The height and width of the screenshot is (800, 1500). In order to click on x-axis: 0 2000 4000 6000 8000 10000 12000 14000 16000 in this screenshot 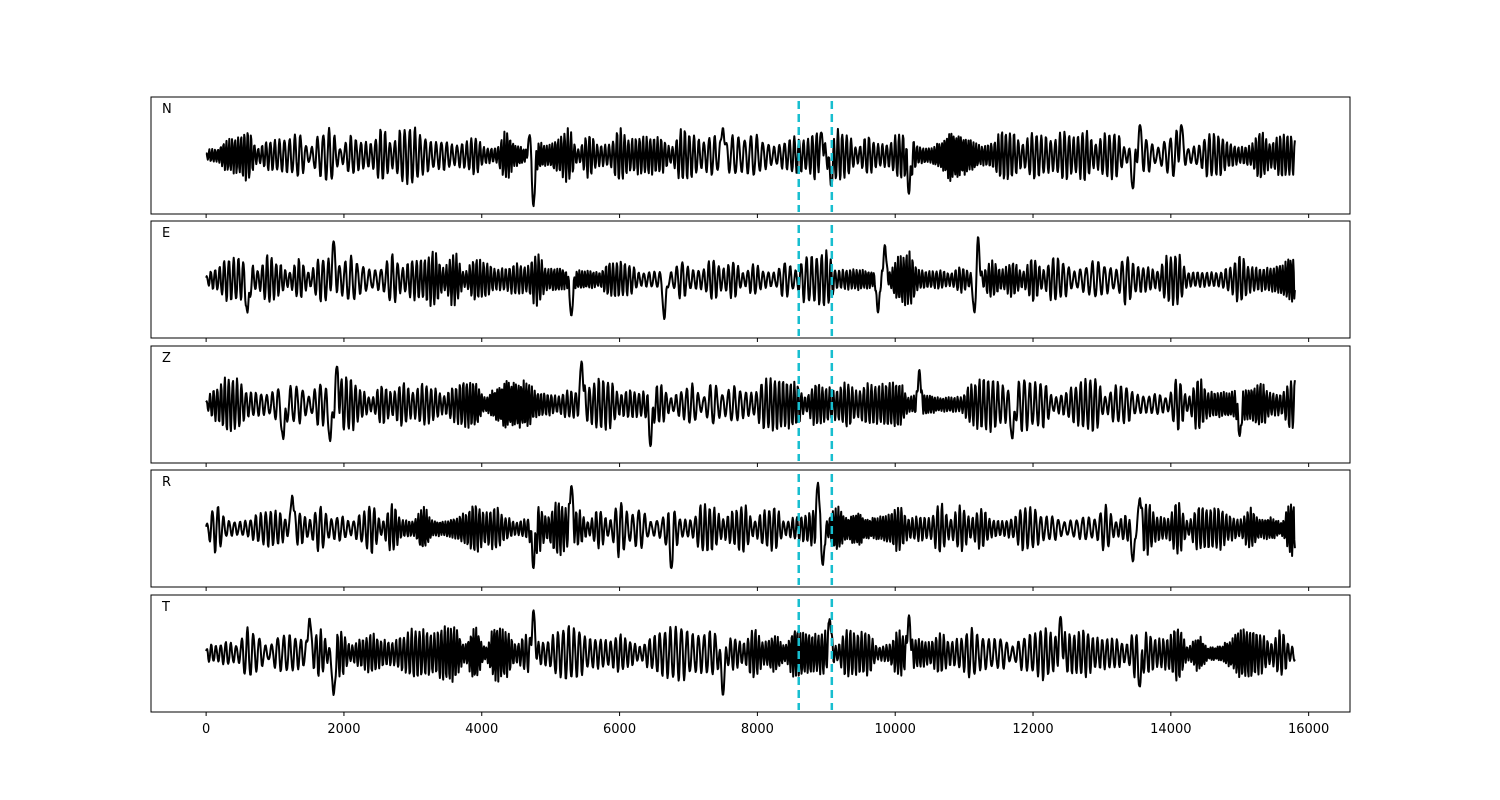, I will do `click(765, 729)`.